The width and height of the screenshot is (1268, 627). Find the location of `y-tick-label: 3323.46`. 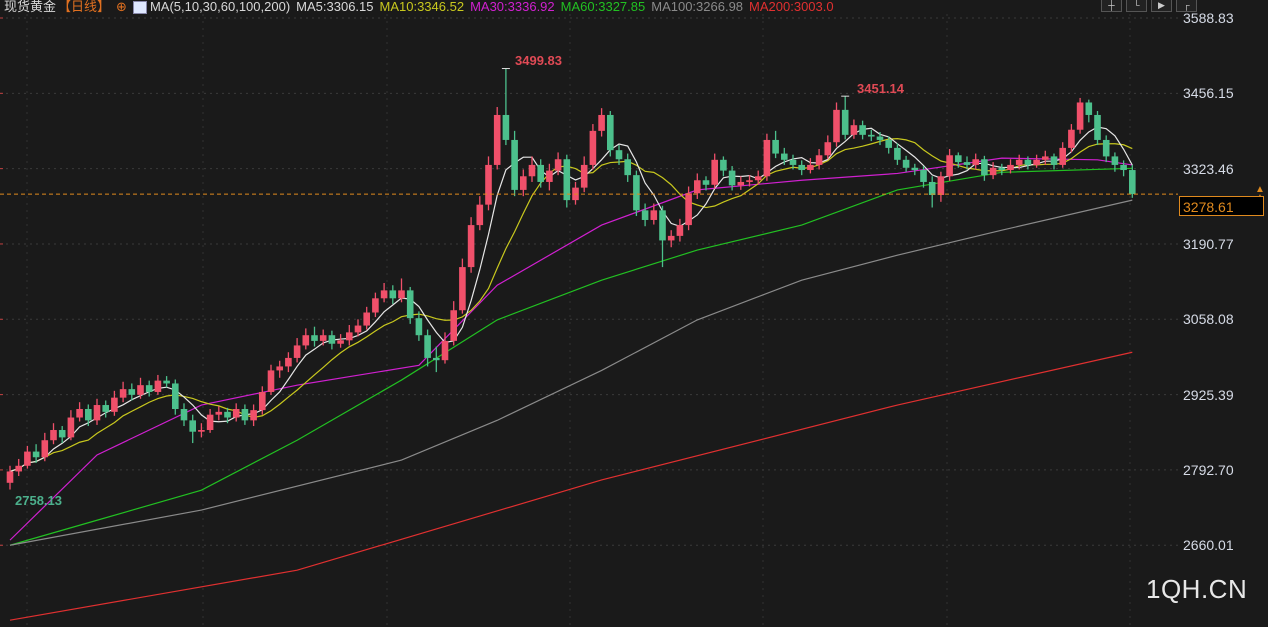

y-tick-label: 3323.46 is located at coordinates (1208, 168).